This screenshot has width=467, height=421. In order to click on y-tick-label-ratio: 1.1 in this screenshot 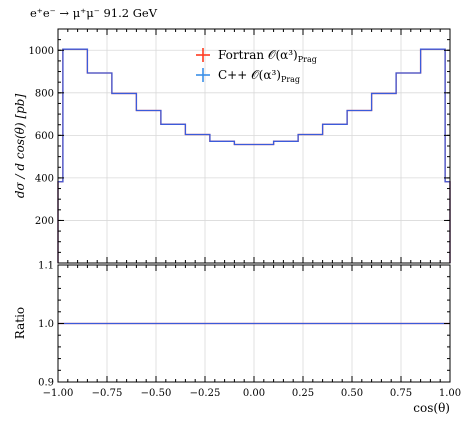, I will do `click(46, 266)`.